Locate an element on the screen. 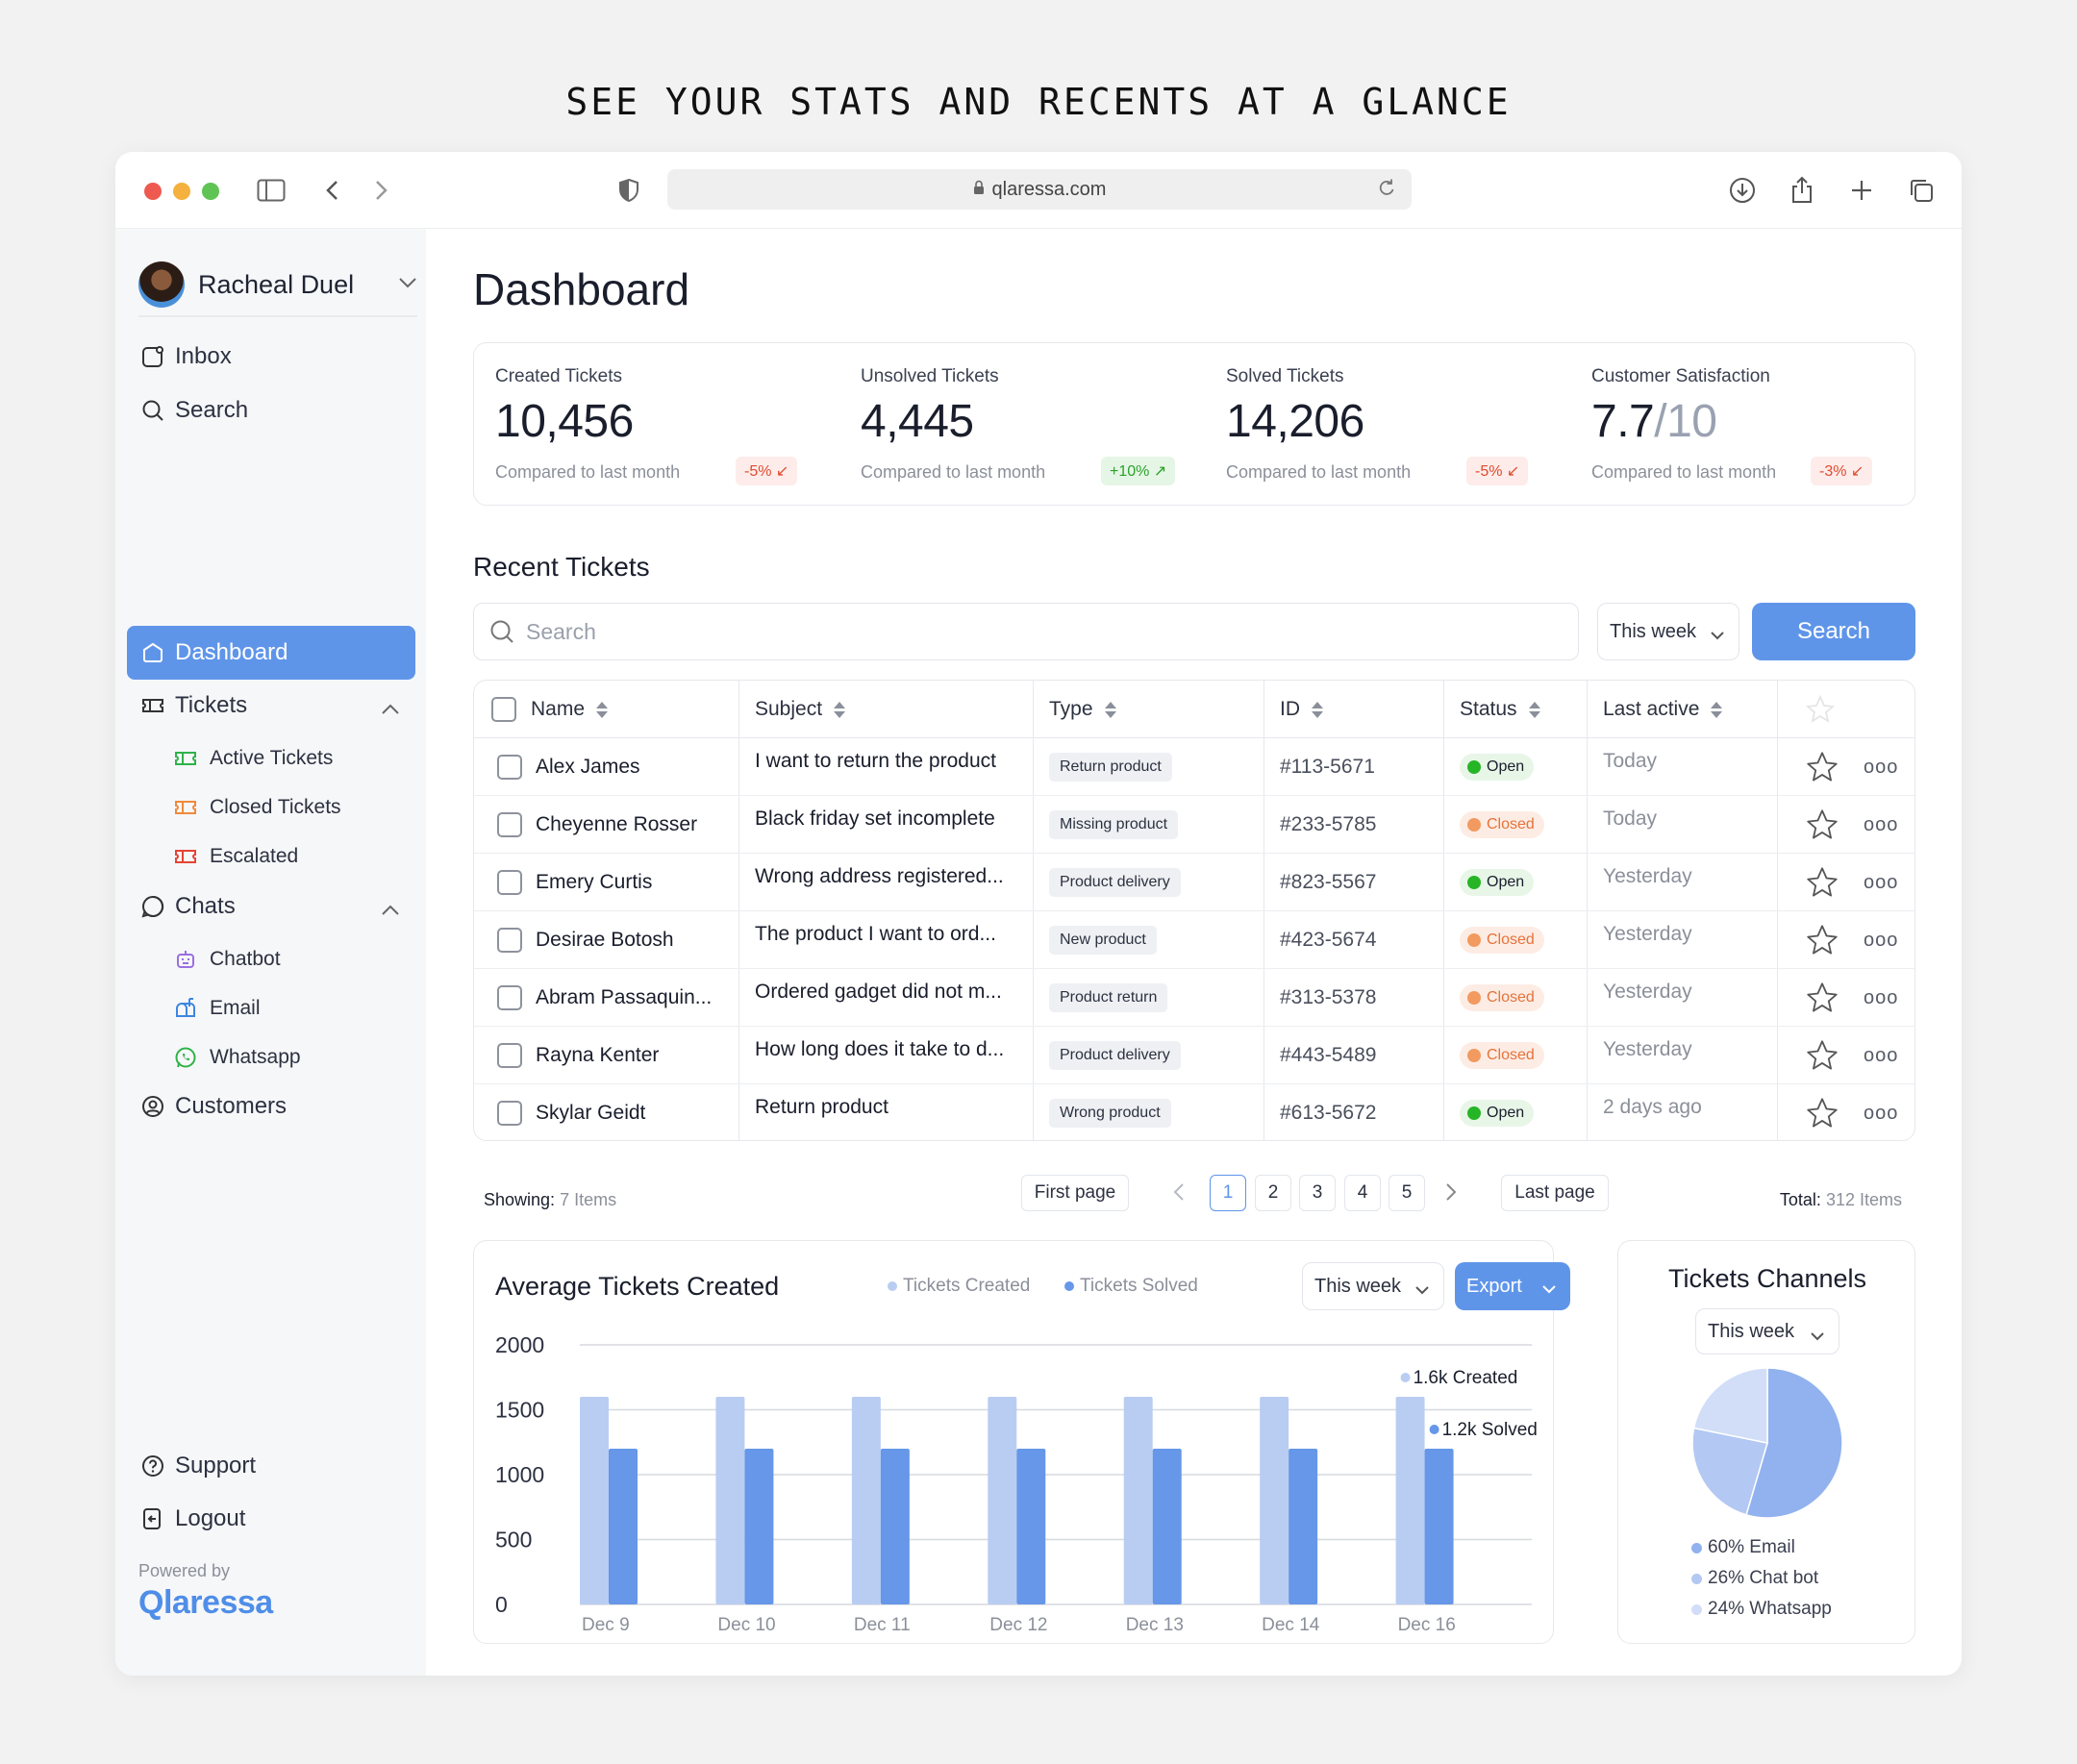 The width and height of the screenshot is (2077, 1764). sidebar-toggle-icon is located at coordinates (271, 190).